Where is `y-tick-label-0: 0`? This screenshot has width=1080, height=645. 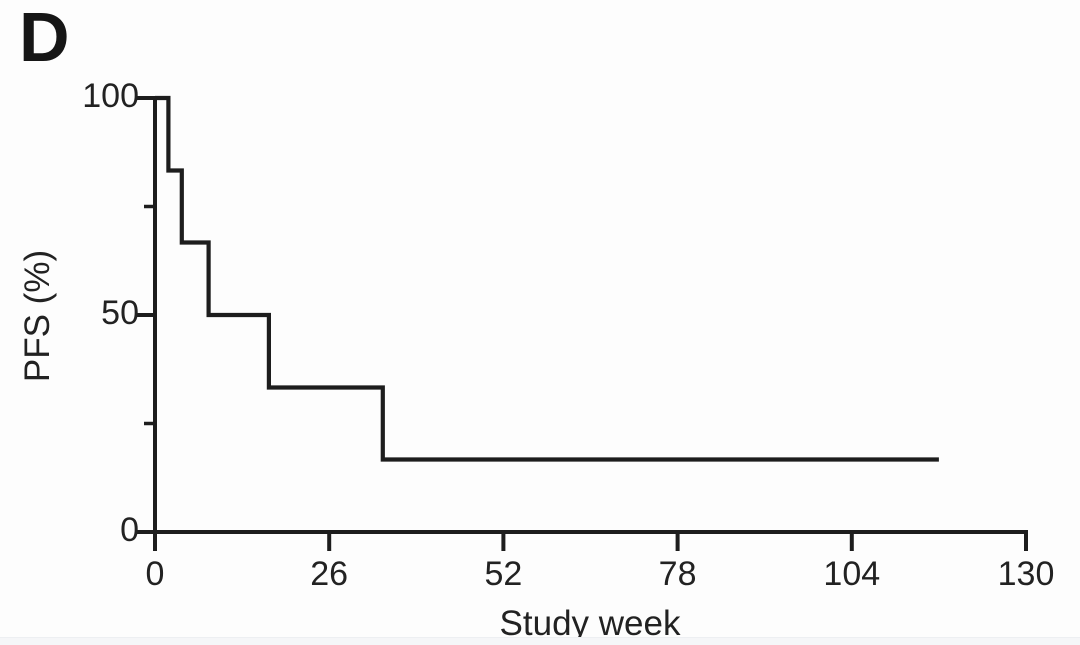 y-tick-label-0: 0 is located at coordinates (129, 530).